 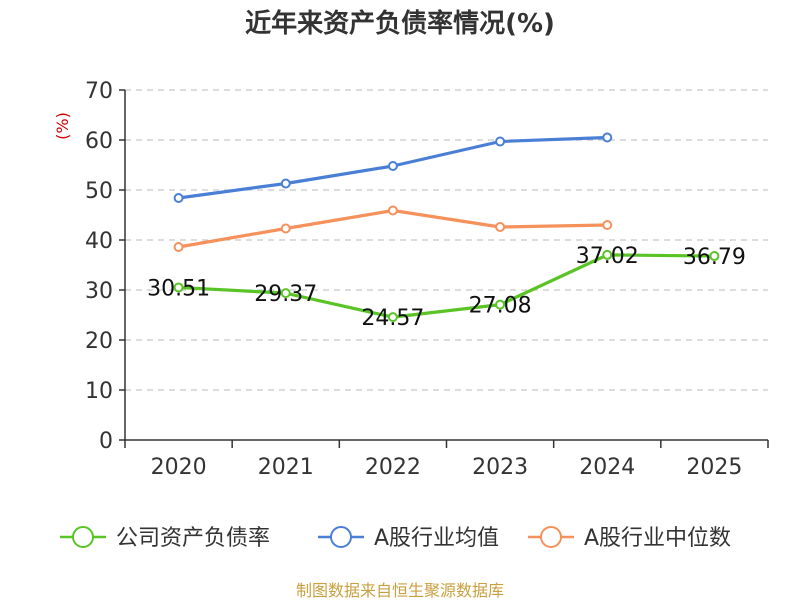 What do you see at coordinates (179, 467) in the screenshot?
I see `x-tick-label: 2020` at bounding box center [179, 467].